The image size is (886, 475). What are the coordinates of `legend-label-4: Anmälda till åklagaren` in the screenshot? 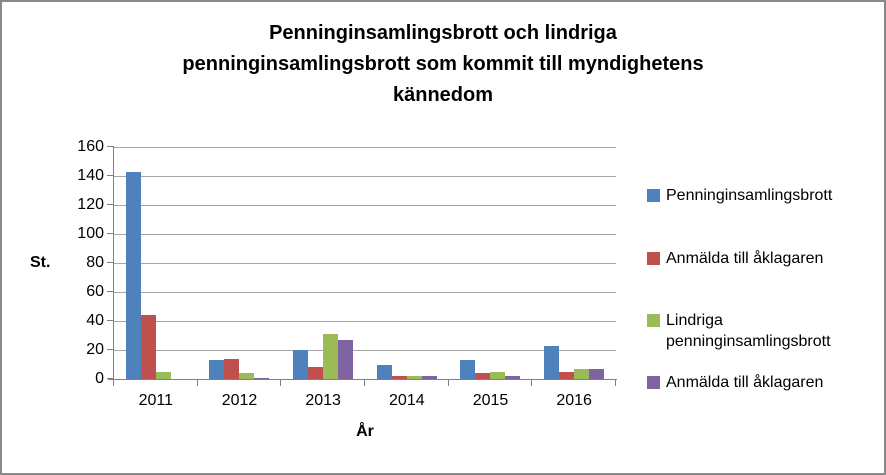 It's located at (745, 382).